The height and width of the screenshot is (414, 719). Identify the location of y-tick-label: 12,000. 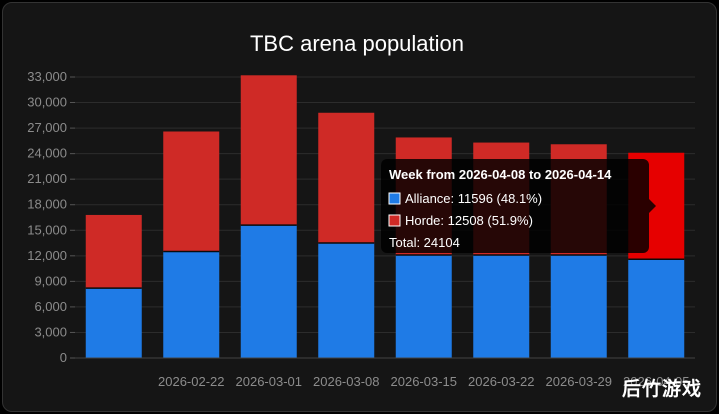
(47, 255).